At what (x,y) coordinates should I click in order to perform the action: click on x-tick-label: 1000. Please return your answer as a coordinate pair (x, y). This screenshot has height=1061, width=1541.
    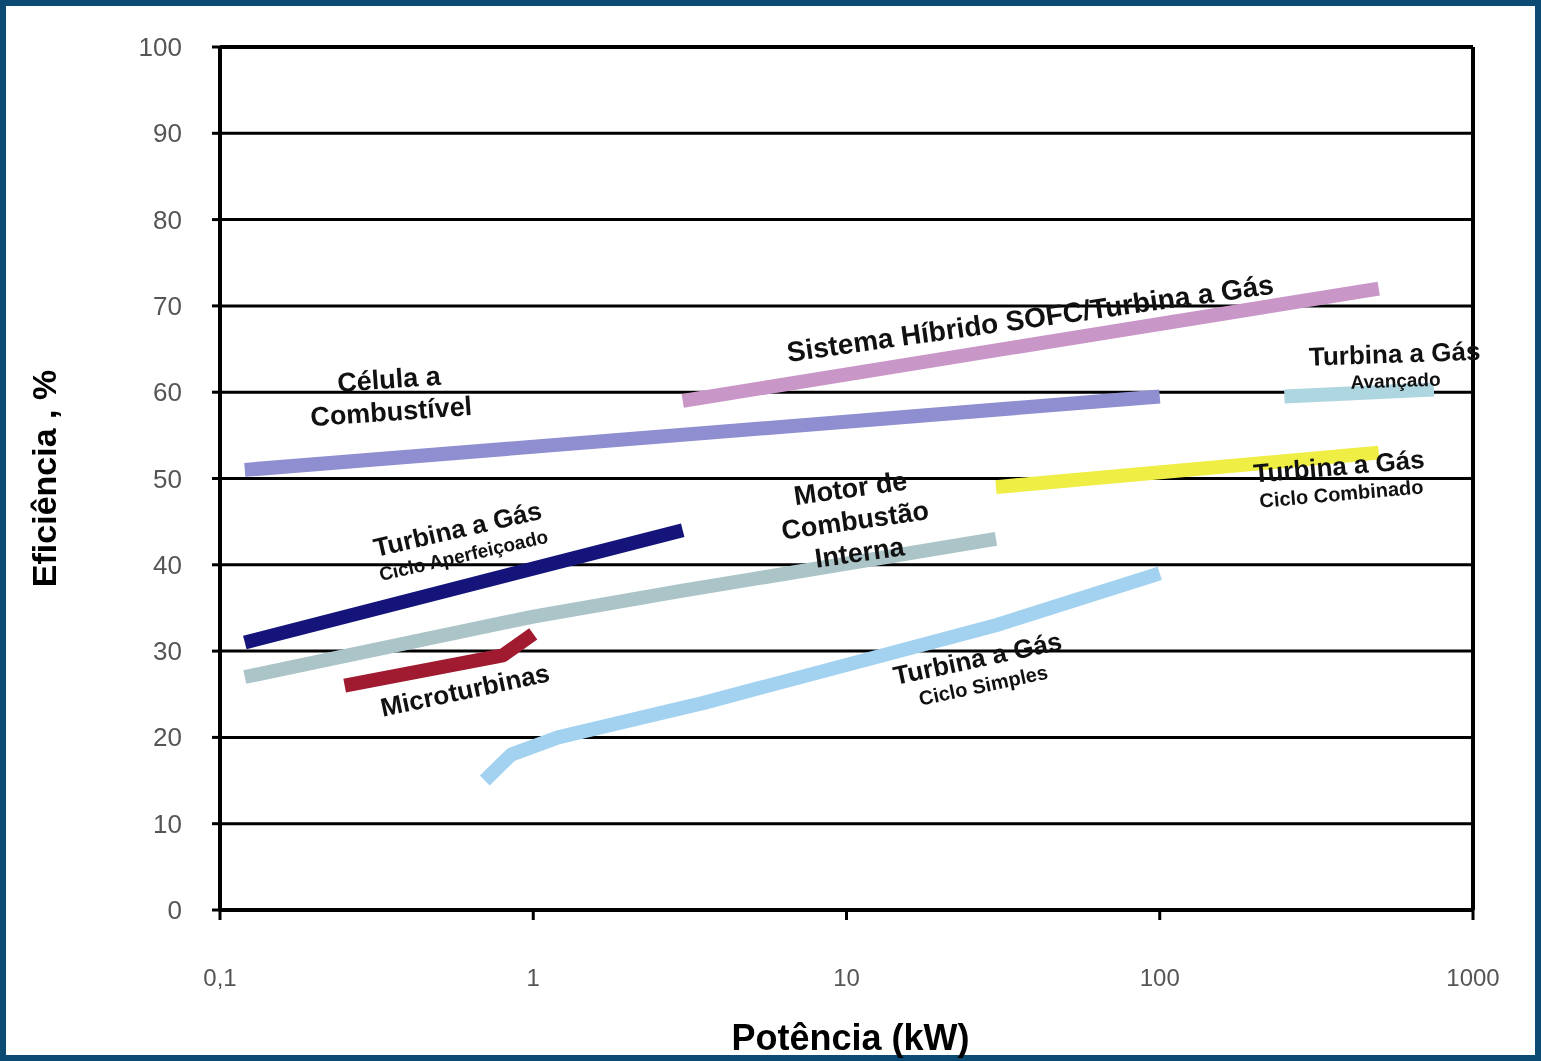
    Looking at the image, I should click on (1473, 977).